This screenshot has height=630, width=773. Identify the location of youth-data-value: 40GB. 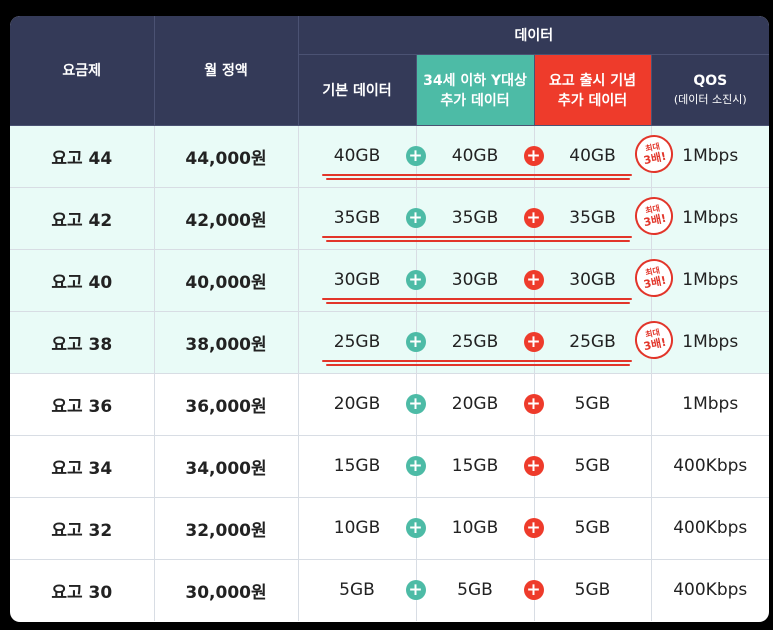
(475, 156).